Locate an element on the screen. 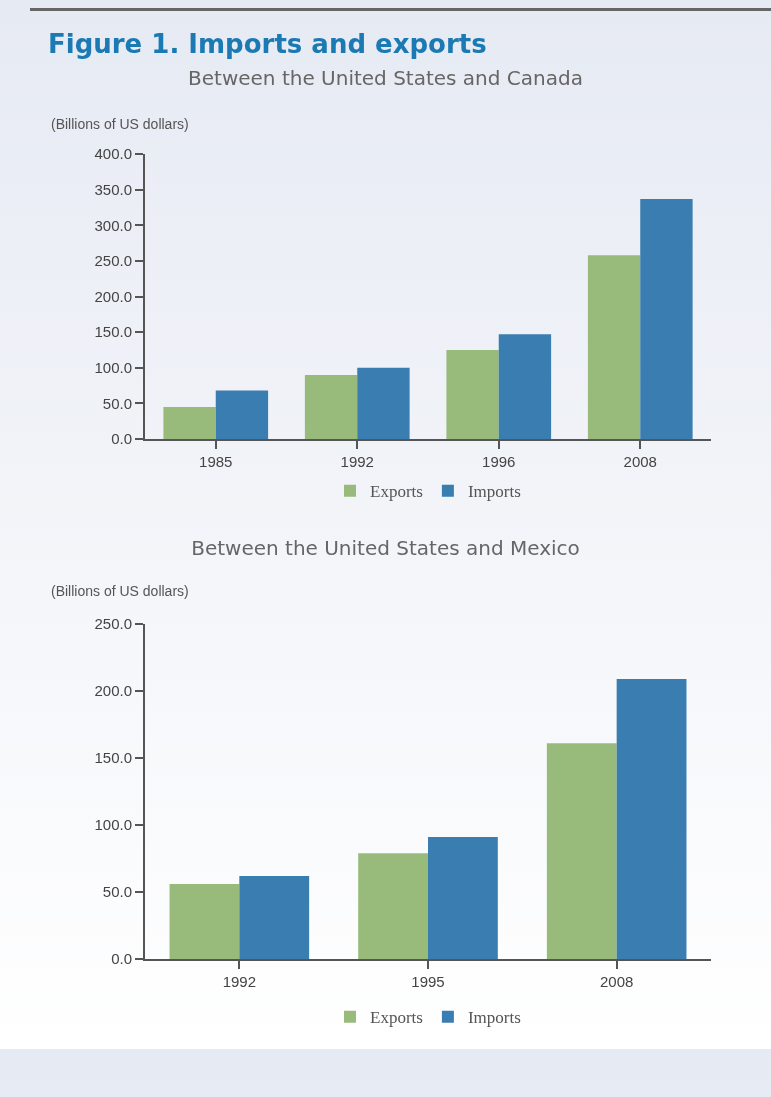 This screenshot has width=771, height=1097. x-tick-label: 1995 is located at coordinates (428, 981).